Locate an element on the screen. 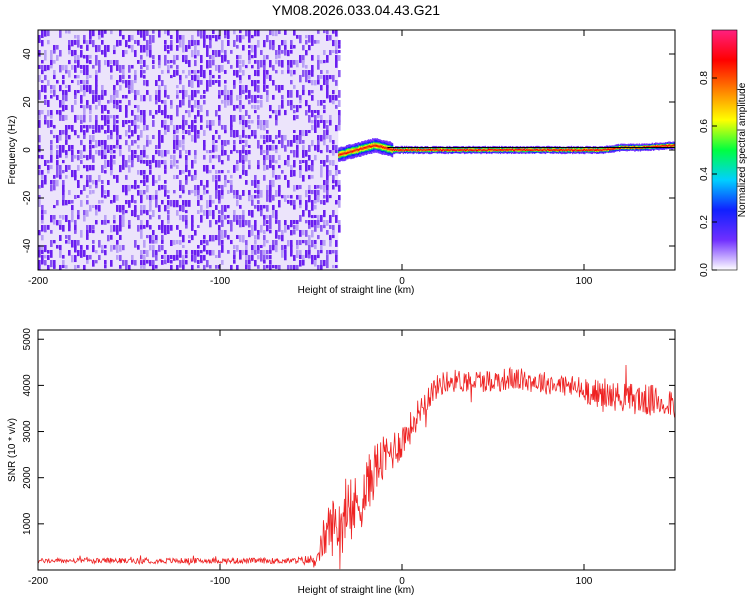 The width and height of the screenshot is (750, 600). x-tick-label: 0 is located at coordinates (402, 281).